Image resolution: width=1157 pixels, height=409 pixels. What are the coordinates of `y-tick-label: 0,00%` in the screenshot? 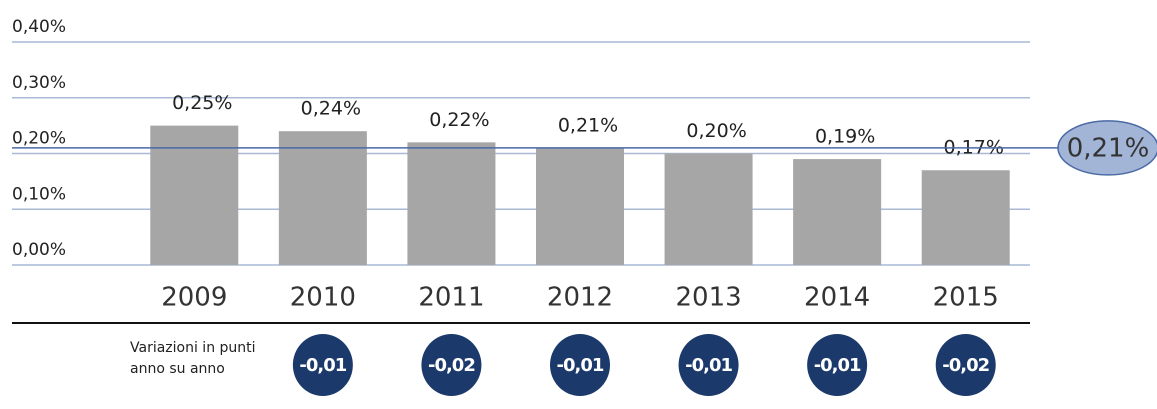 It's located at (39, 250).